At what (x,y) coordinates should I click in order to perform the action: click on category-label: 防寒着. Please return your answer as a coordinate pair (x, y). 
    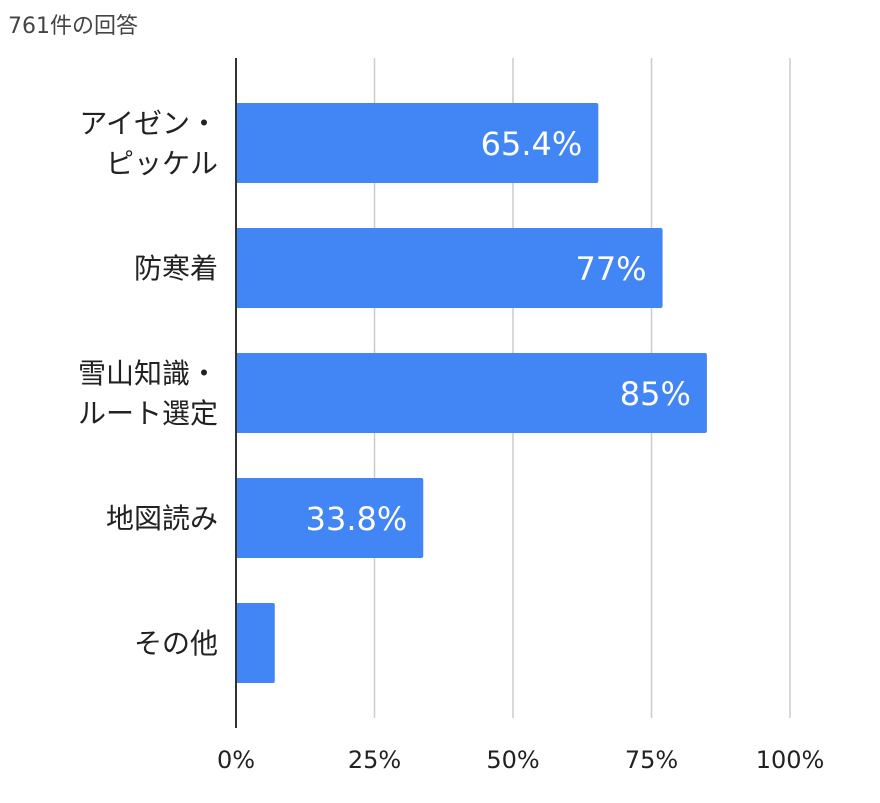
    Looking at the image, I should click on (176, 268).